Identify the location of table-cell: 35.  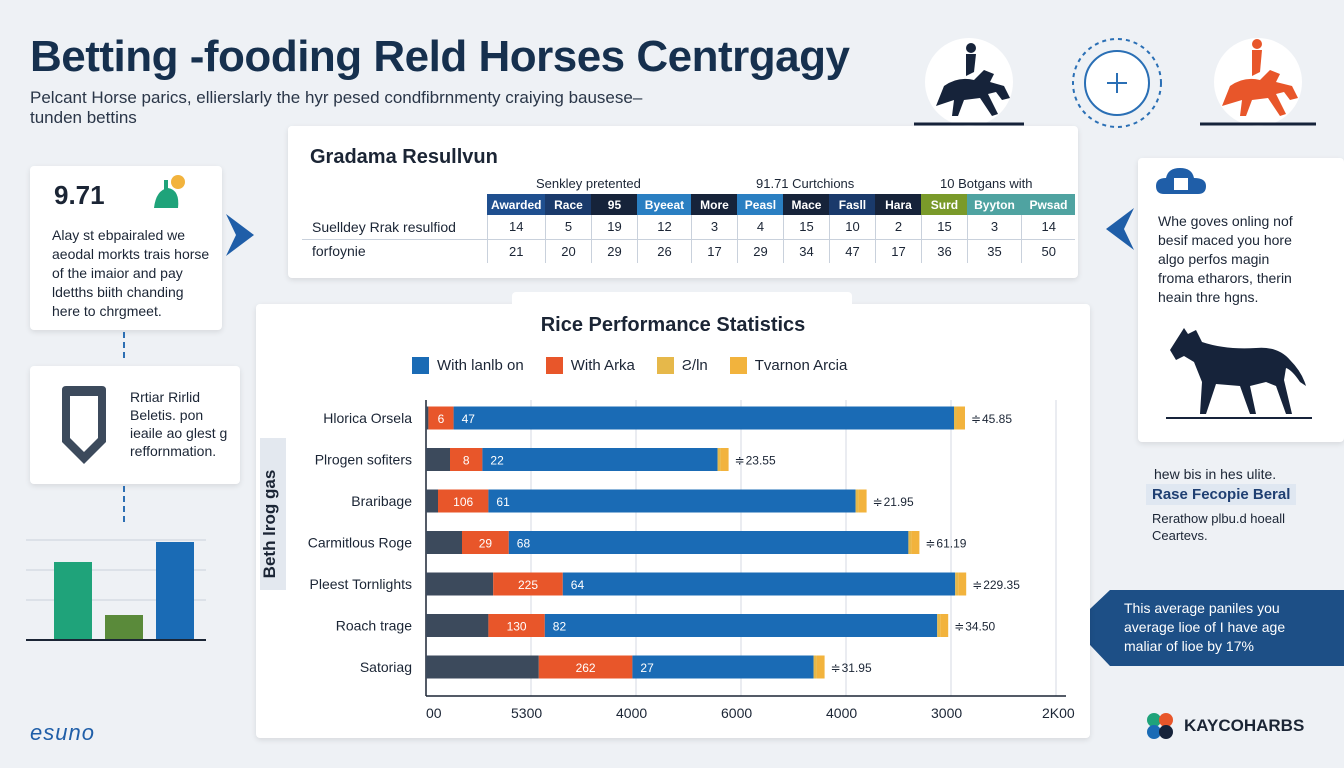
(994, 251).